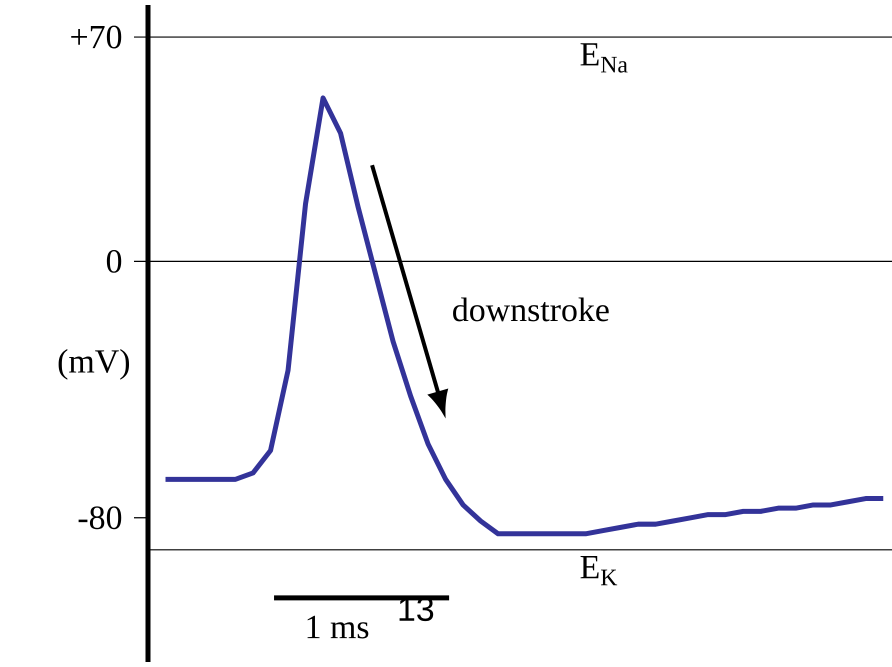 The width and height of the screenshot is (892, 667). What do you see at coordinates (604, 58) in the screenshot?
I see `ref-line-label: E$_{Na}$` at bounding box center [604, 58].